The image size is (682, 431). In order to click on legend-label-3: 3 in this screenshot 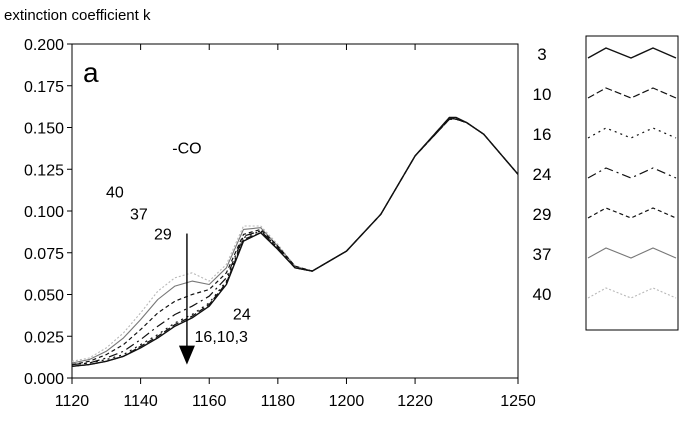, I will do `click(541, 54)`.